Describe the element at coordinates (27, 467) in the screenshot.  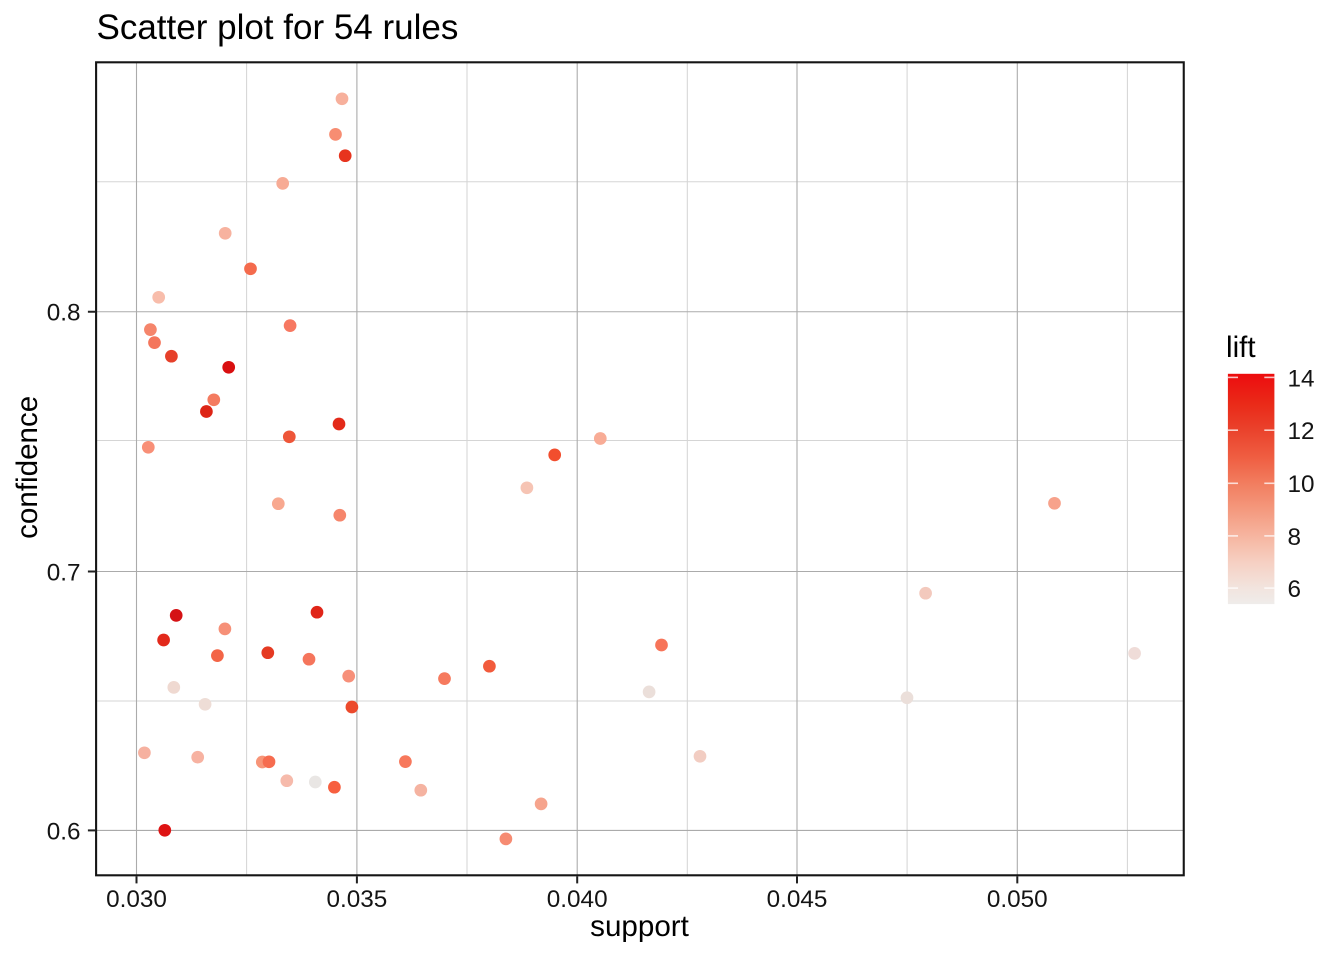
I see `svg-text: confidence` at that location.